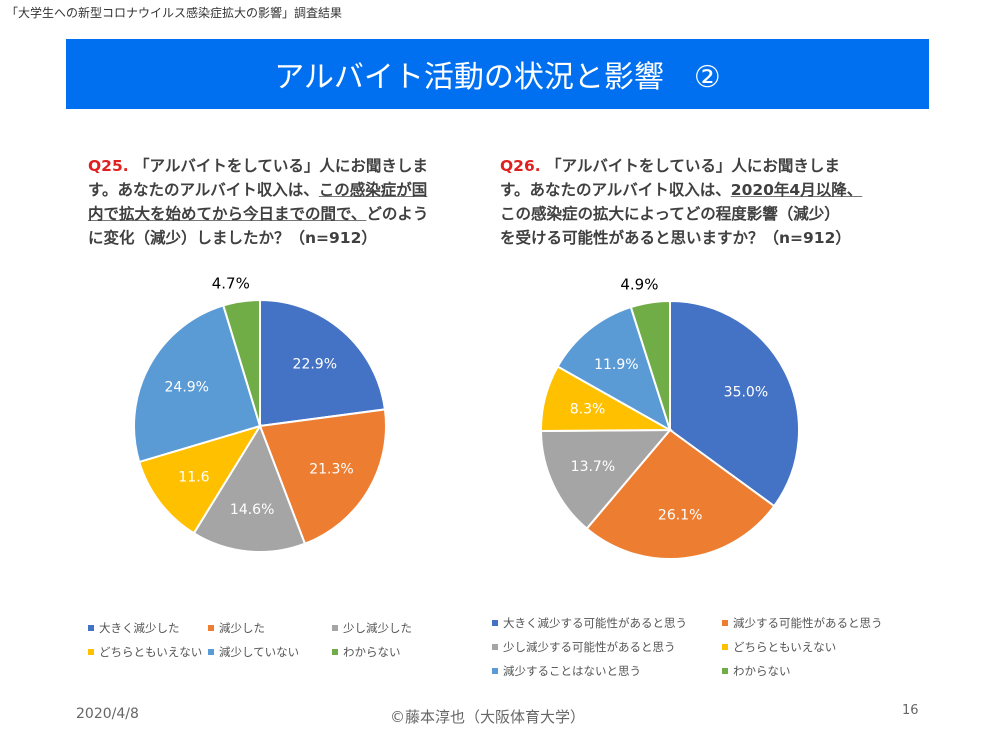  I want to click on legend-label: 少し減少する可能性があると思う, so click(589, 647).